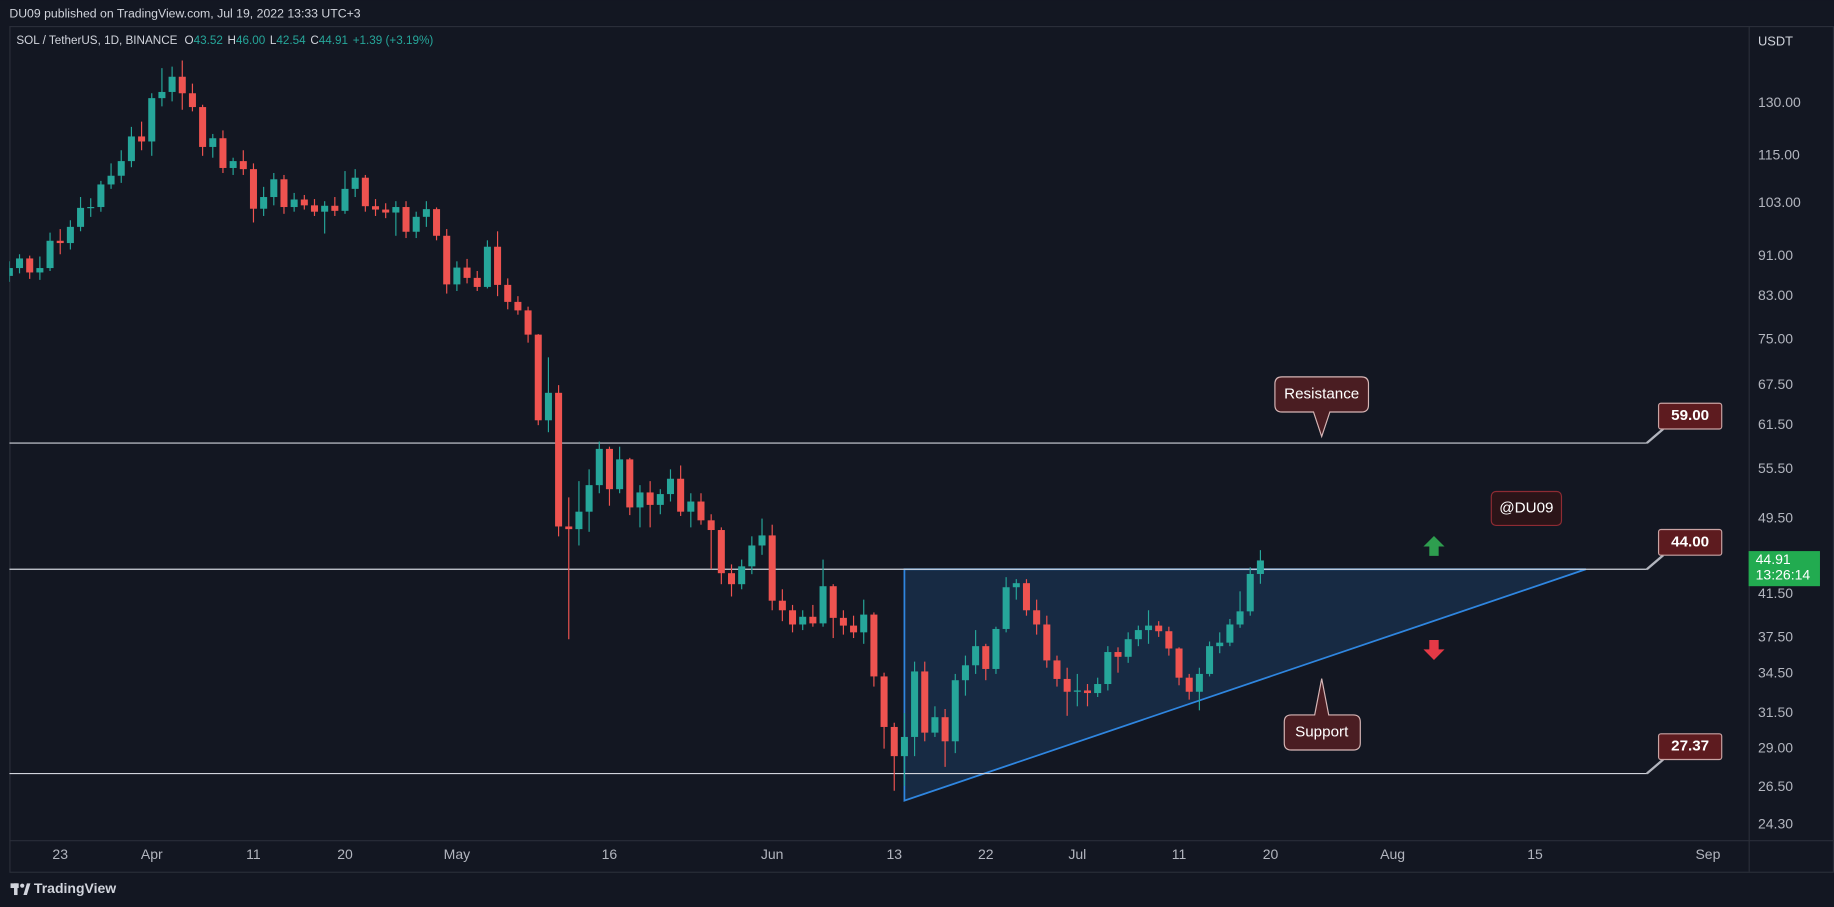  Describe the element at coordinates (1775, 468) in the screenshot. I see `y-tick-label: 55.50` at that location.